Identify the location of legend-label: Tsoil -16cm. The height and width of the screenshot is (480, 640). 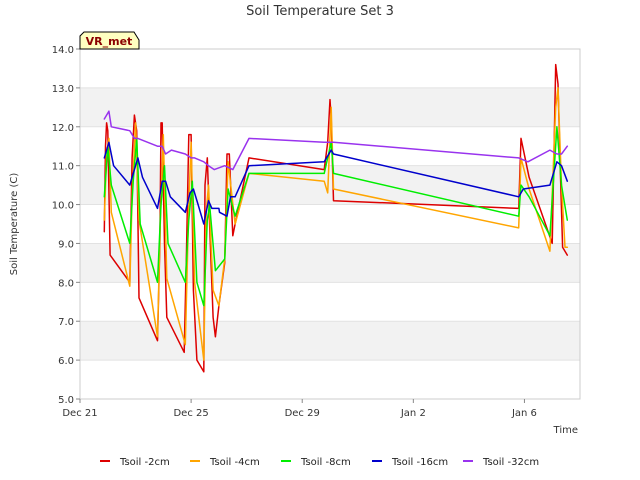
(419, 462).